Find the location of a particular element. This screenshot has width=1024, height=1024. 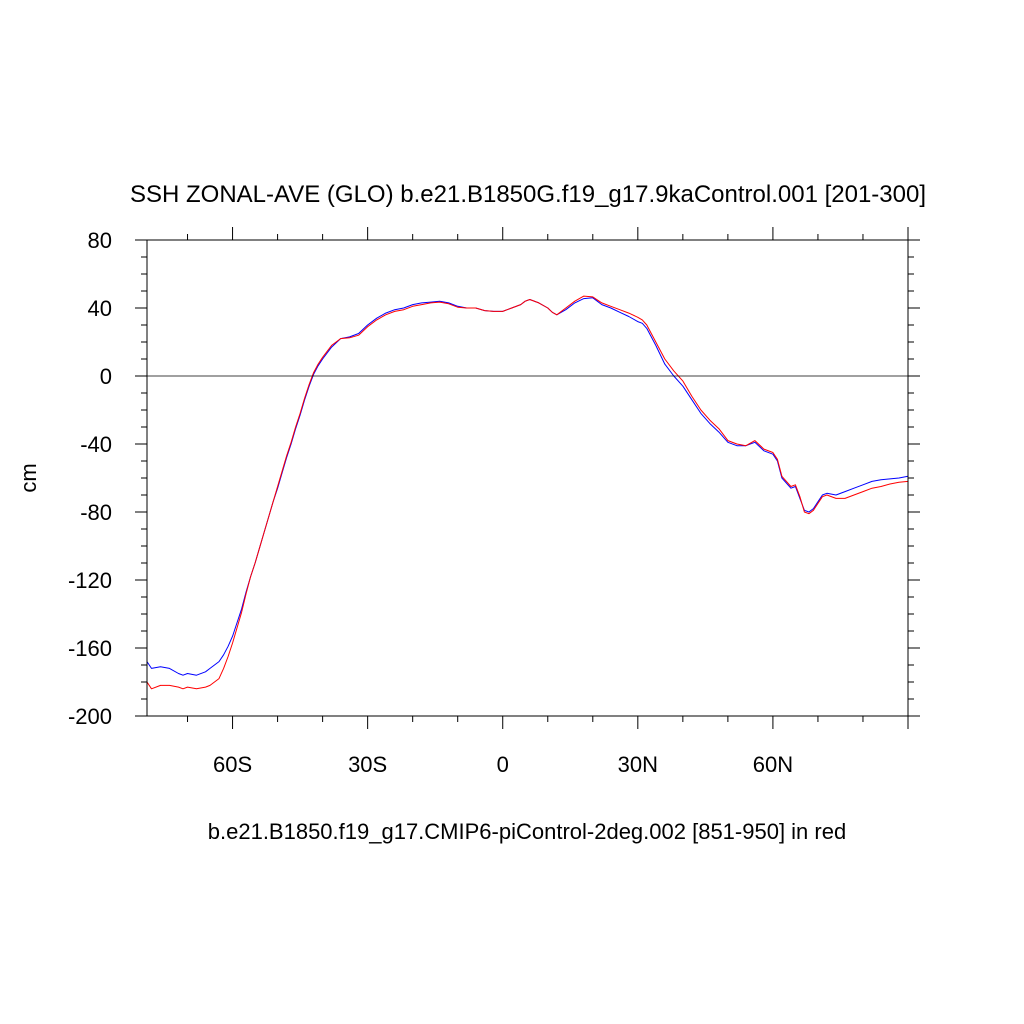

x-tick-label: 30N is located at coordinates (638, 764).